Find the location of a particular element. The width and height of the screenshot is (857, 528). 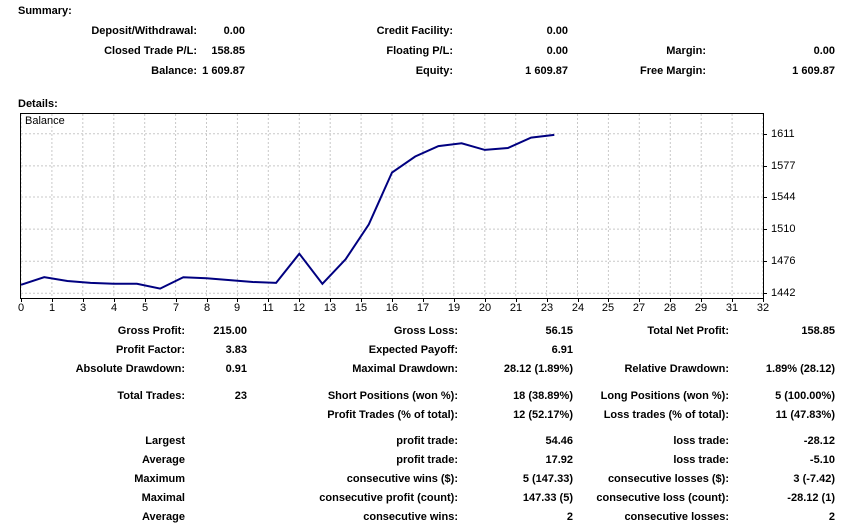

deposit-withdrawal-label: Deposit/Withdrawal: is located at coordinates (144, 31).